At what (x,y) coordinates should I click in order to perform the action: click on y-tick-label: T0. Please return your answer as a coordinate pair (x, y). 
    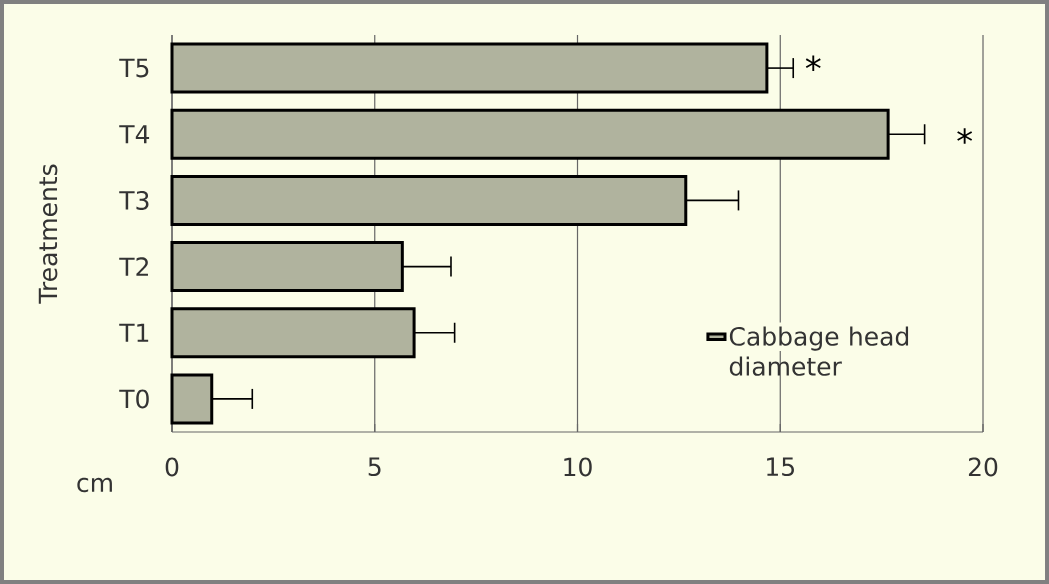
    Looking at the image, I should click on (134, 399).